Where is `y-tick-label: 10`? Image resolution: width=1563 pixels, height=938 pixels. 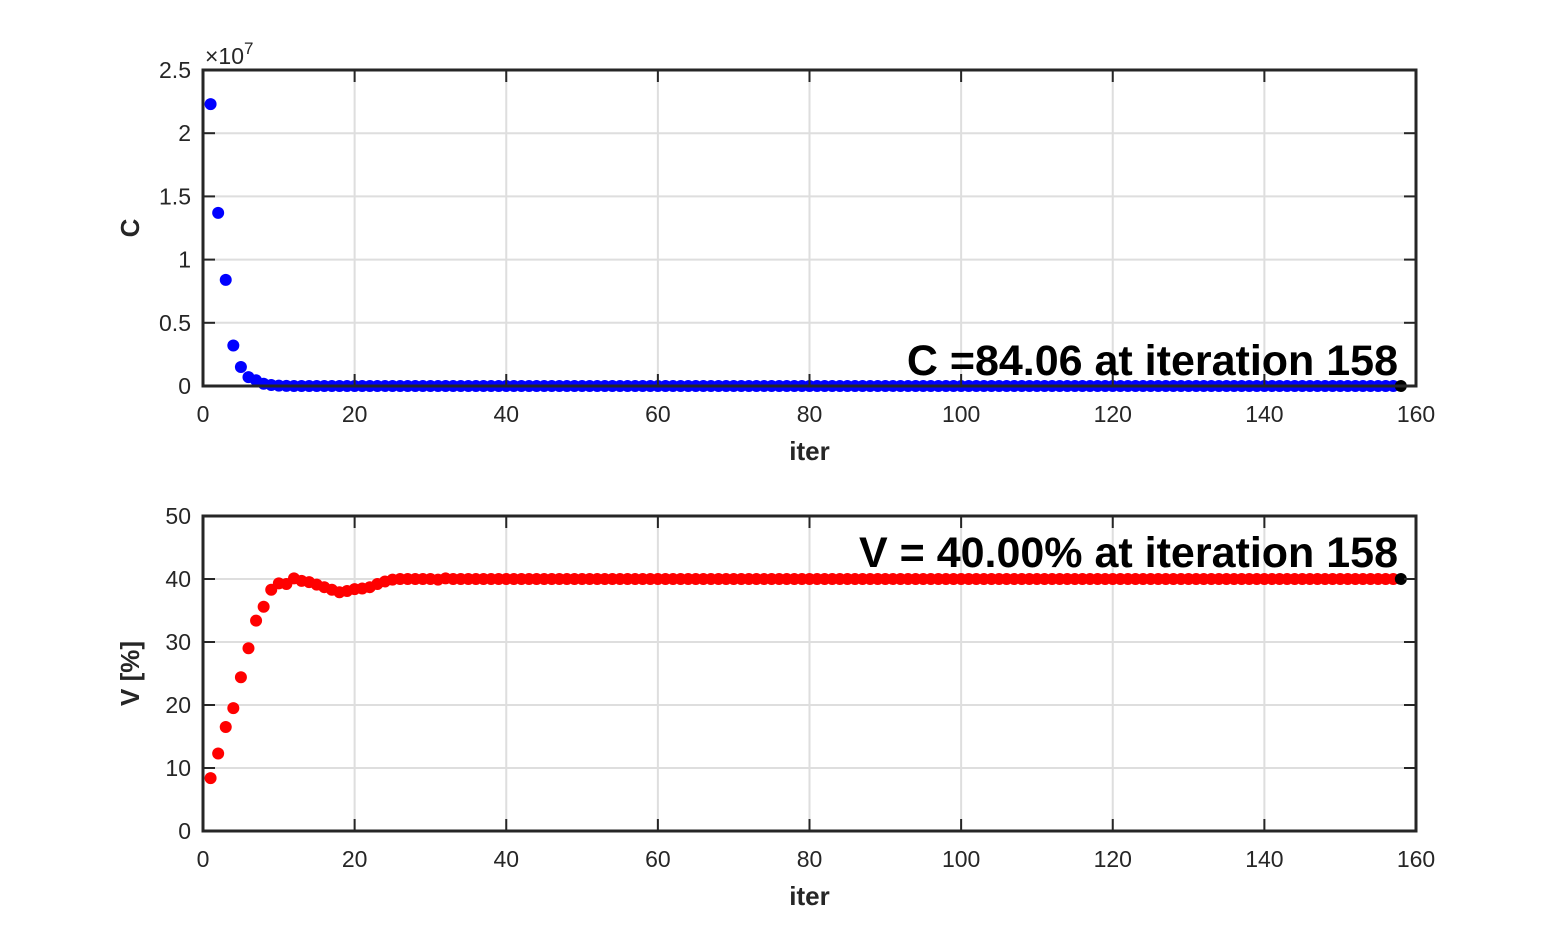 y-tick-label: 10 is located at coordinates (178, 768).